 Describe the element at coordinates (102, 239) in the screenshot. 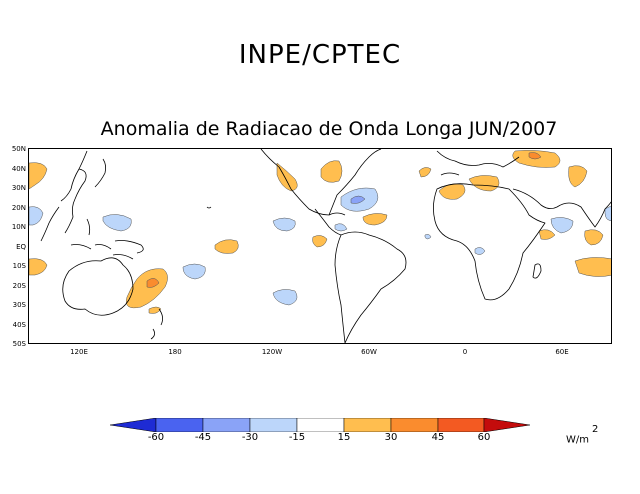

I see `coast-philippines-indonesia` at that location.